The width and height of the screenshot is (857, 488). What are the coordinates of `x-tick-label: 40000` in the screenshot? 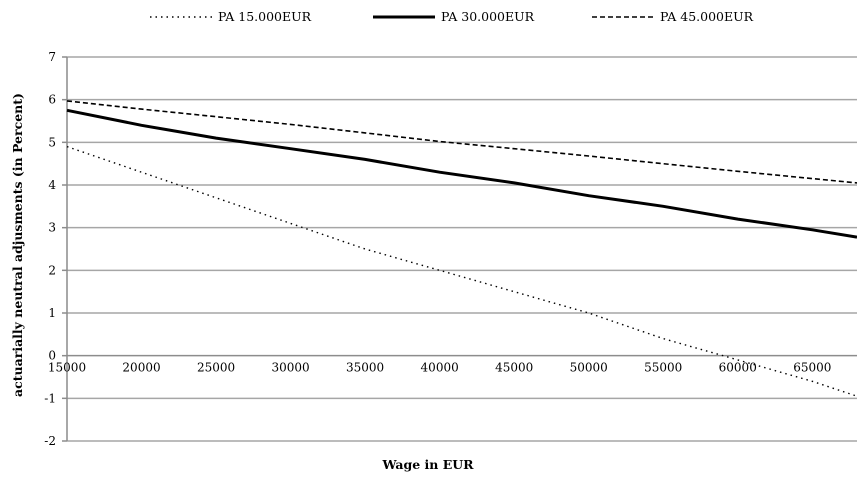 It's located at (440, 368).